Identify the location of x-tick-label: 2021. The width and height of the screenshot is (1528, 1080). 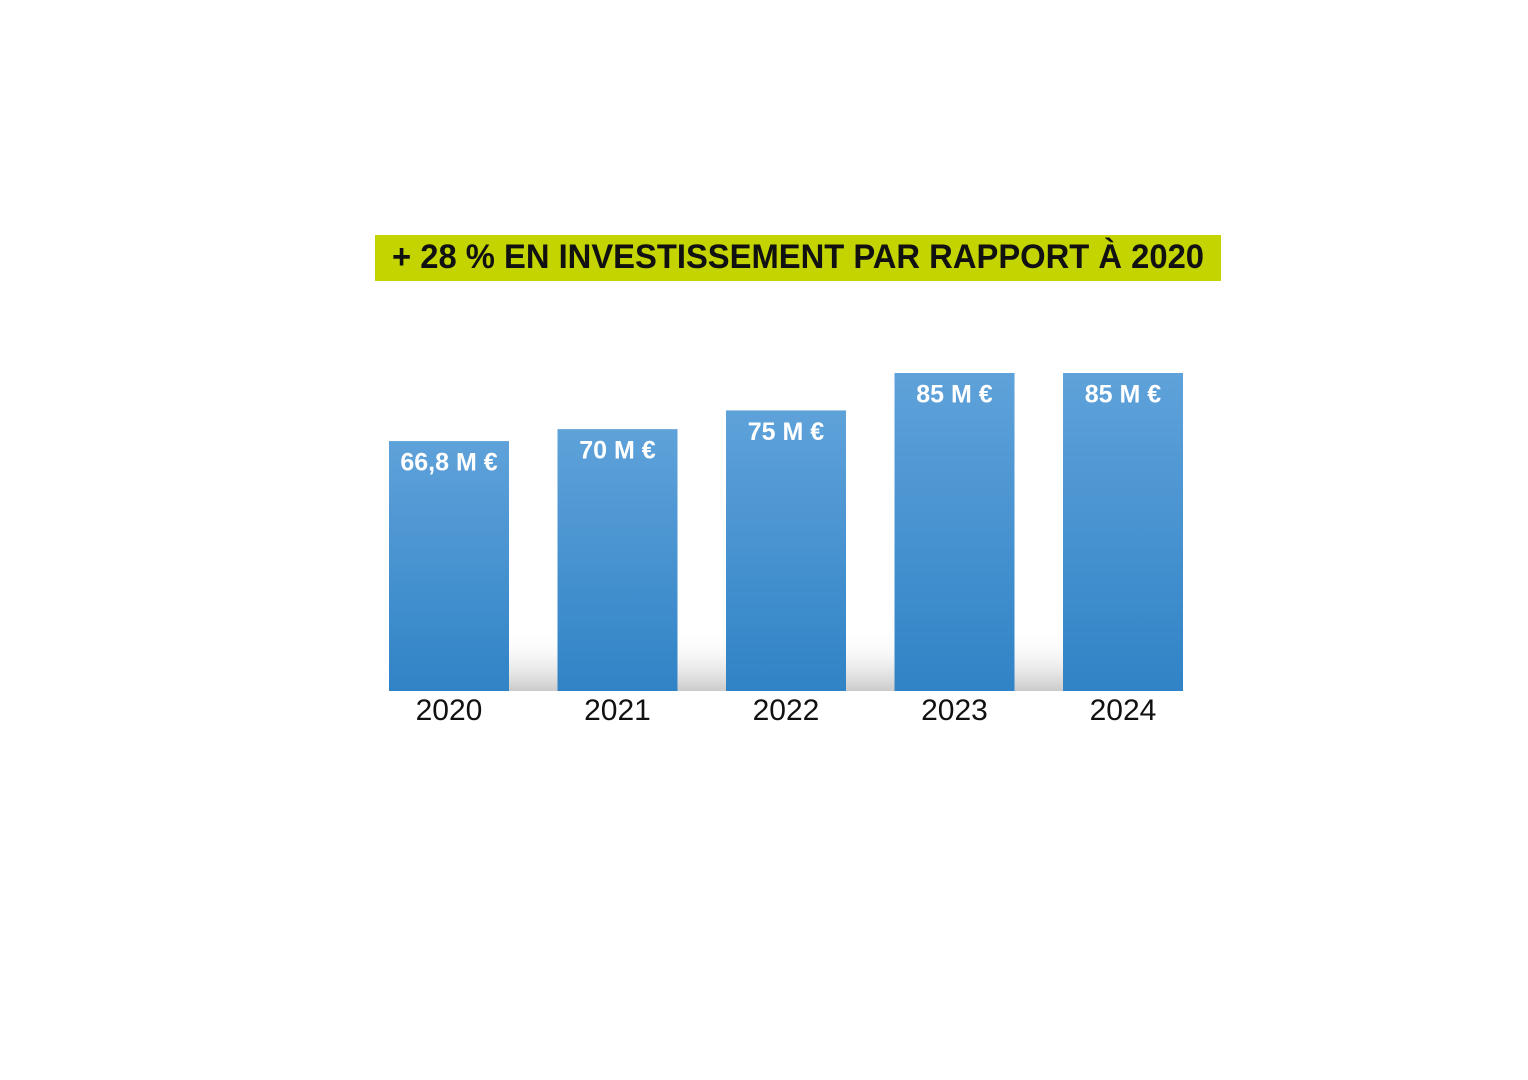
(617, 710).